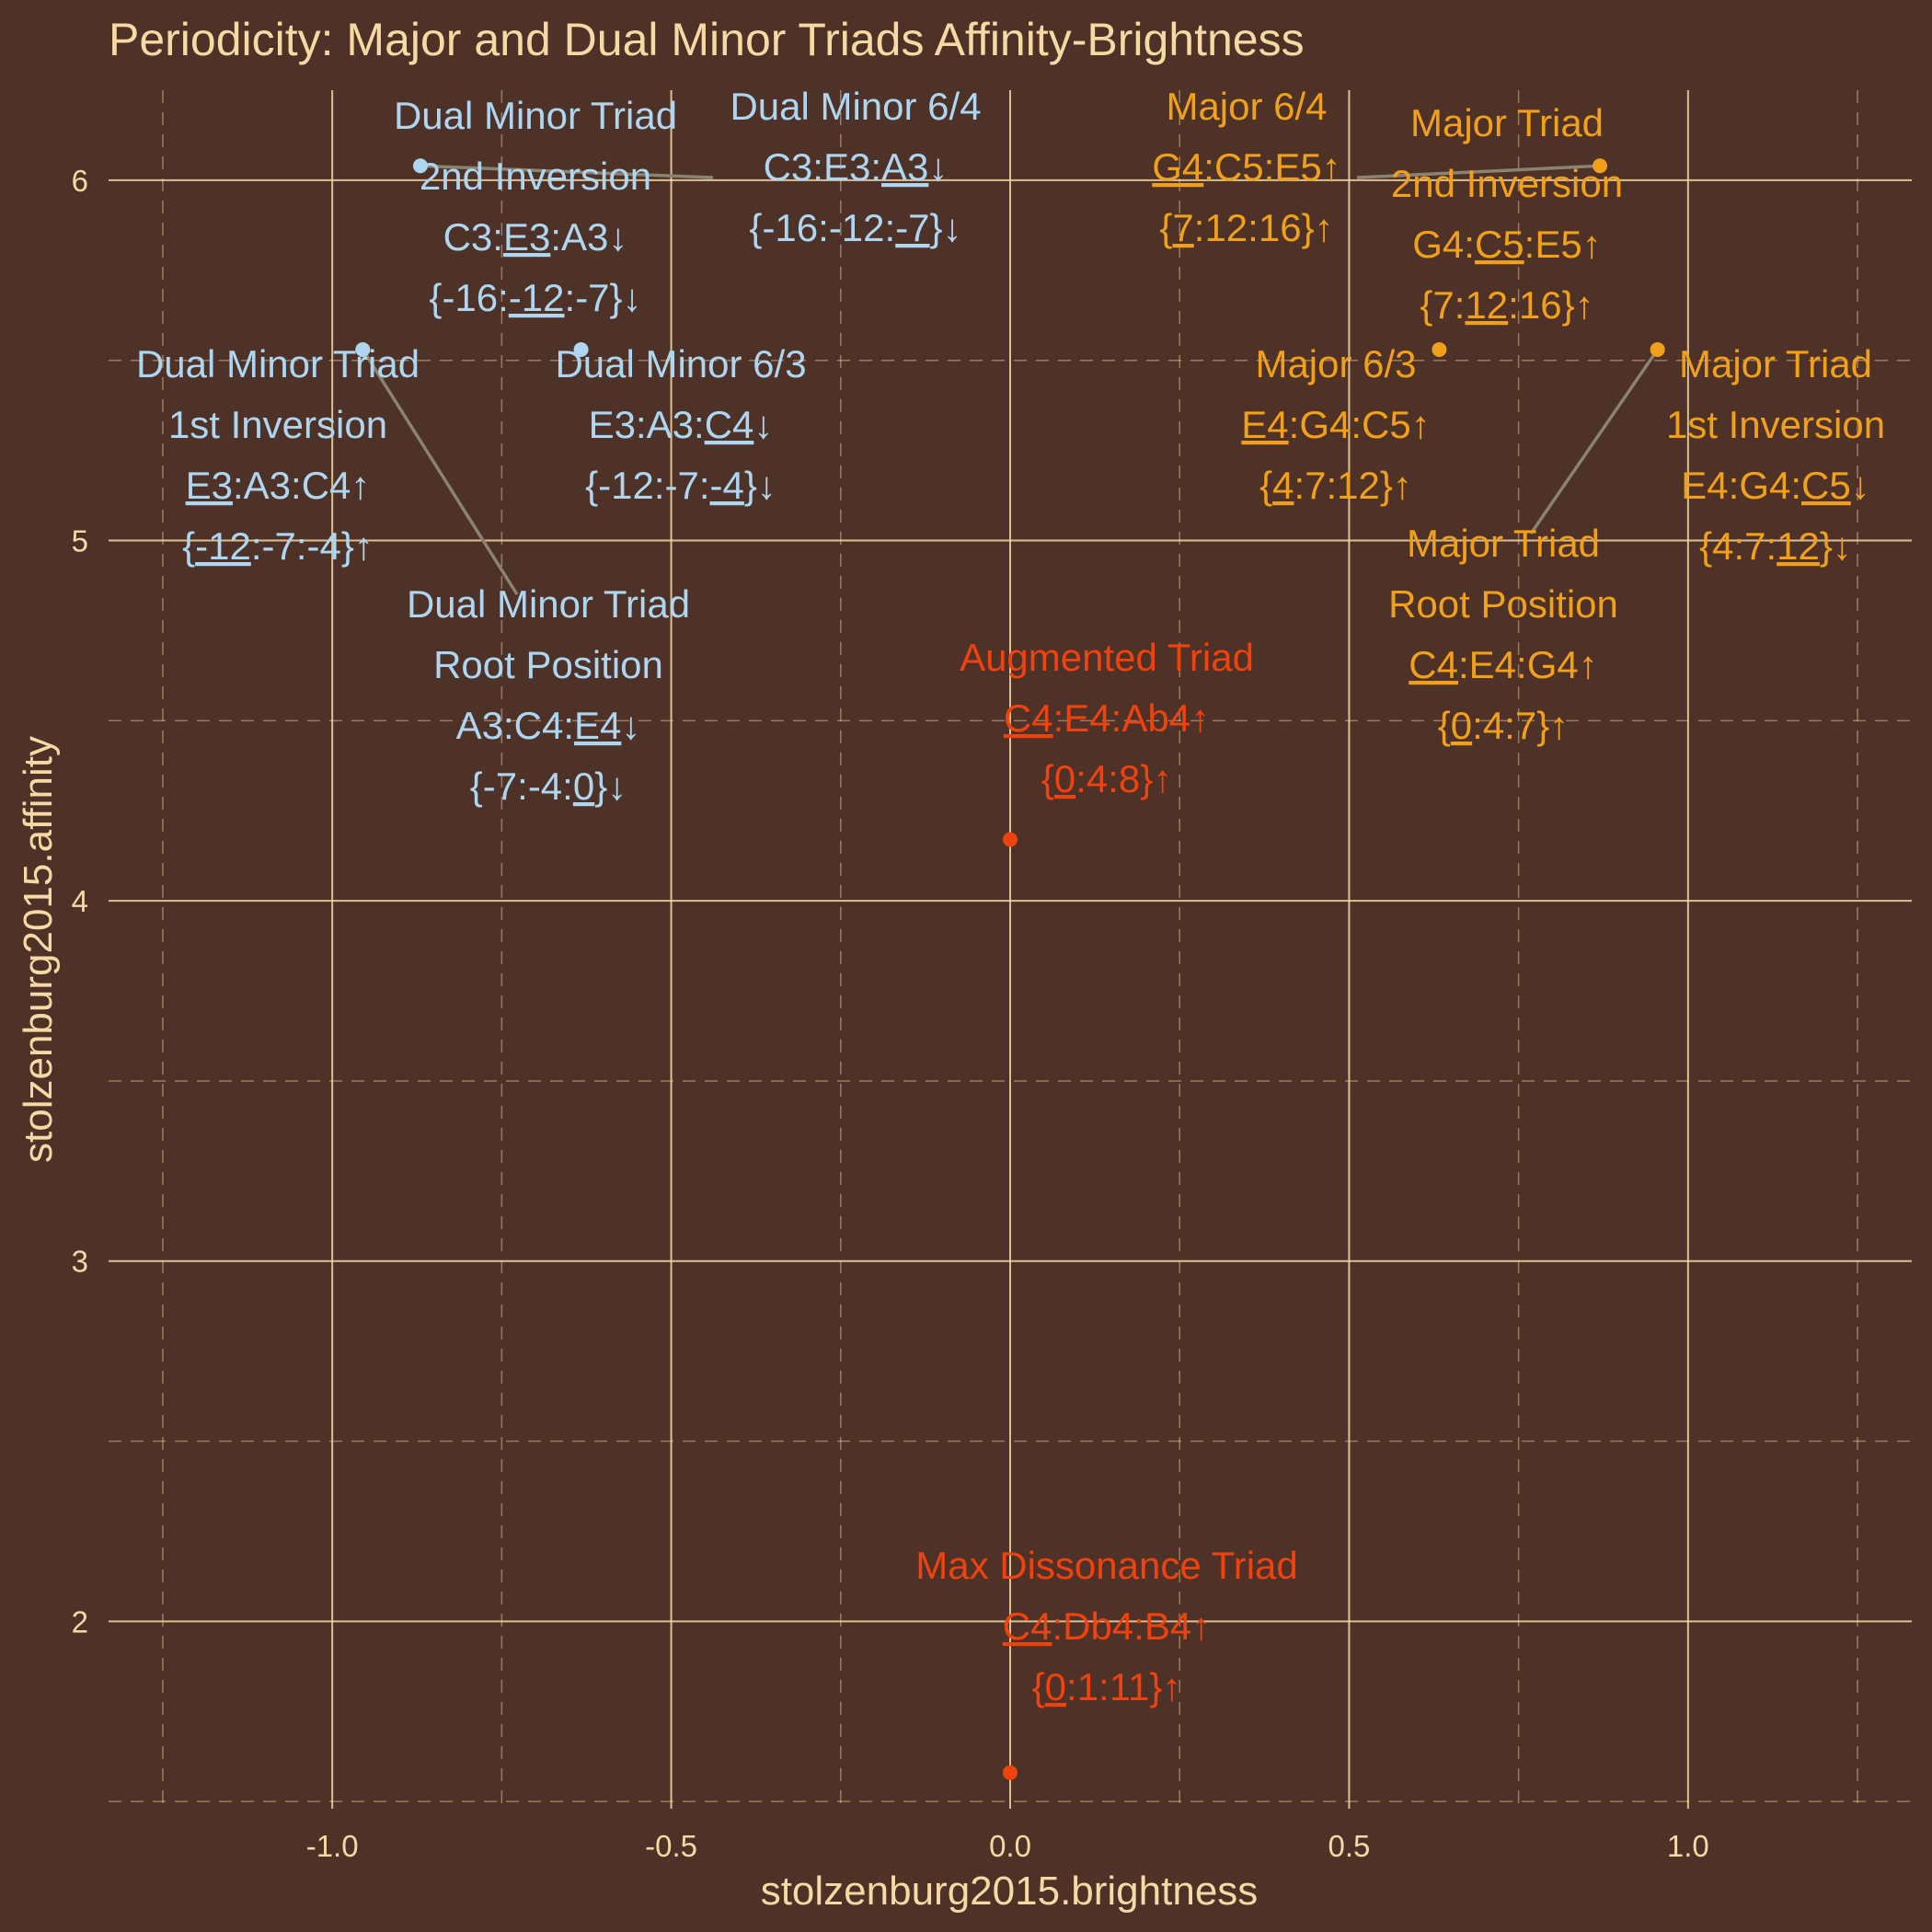  Describe the element at coordinates (1064, 778) in the screenshot. I see `label-token: 0` at that location.